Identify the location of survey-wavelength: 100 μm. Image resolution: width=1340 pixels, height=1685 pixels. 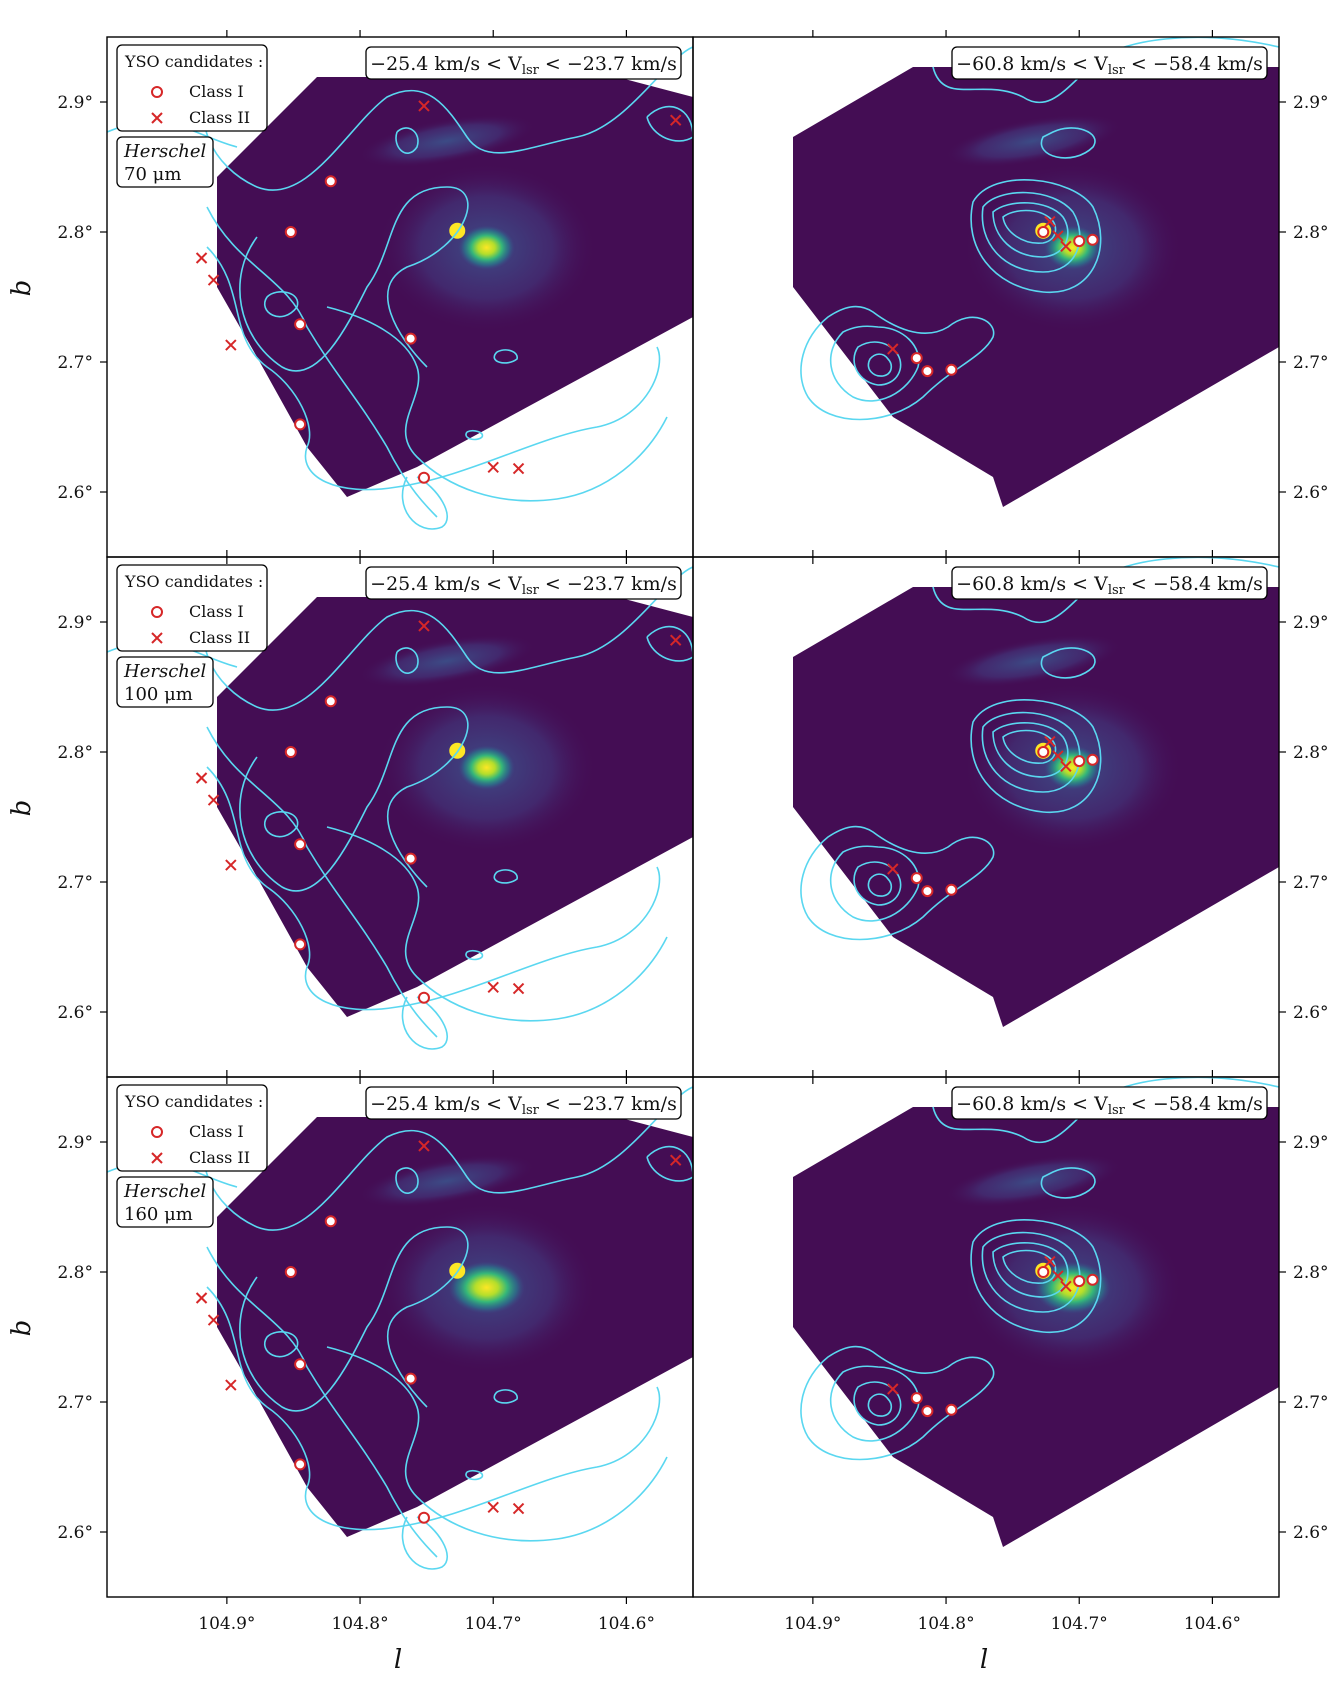
(158, 694).